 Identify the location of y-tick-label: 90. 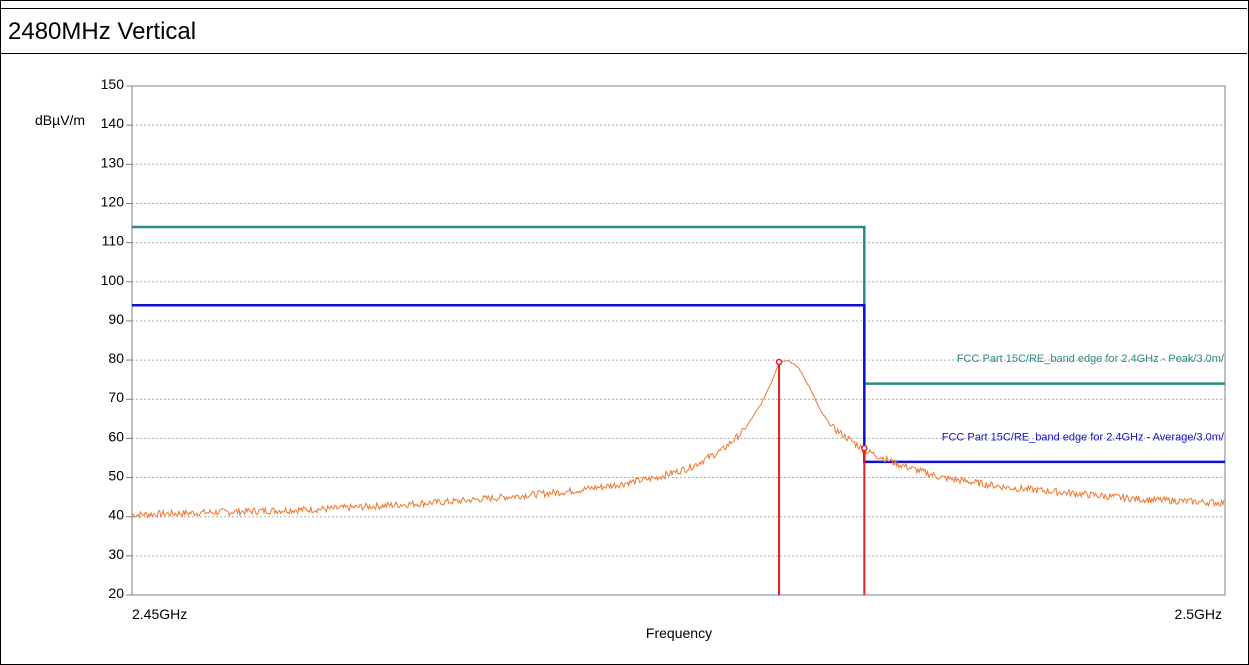
(116, 319).